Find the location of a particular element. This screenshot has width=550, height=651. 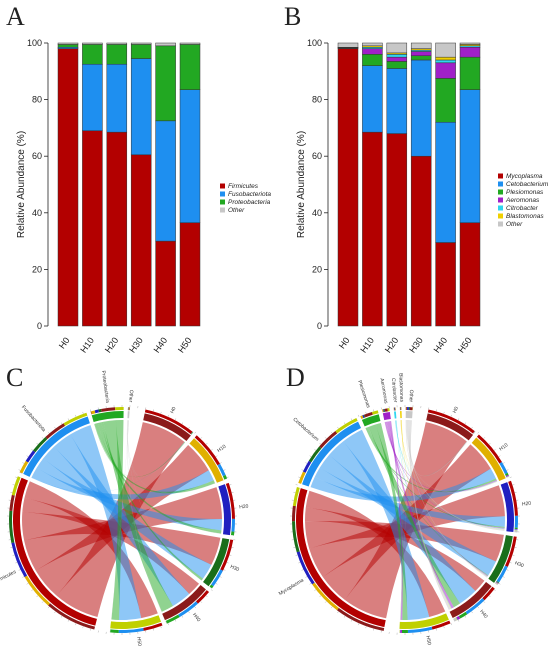

chord-arc-h30 is located at coordinates (500, 559).